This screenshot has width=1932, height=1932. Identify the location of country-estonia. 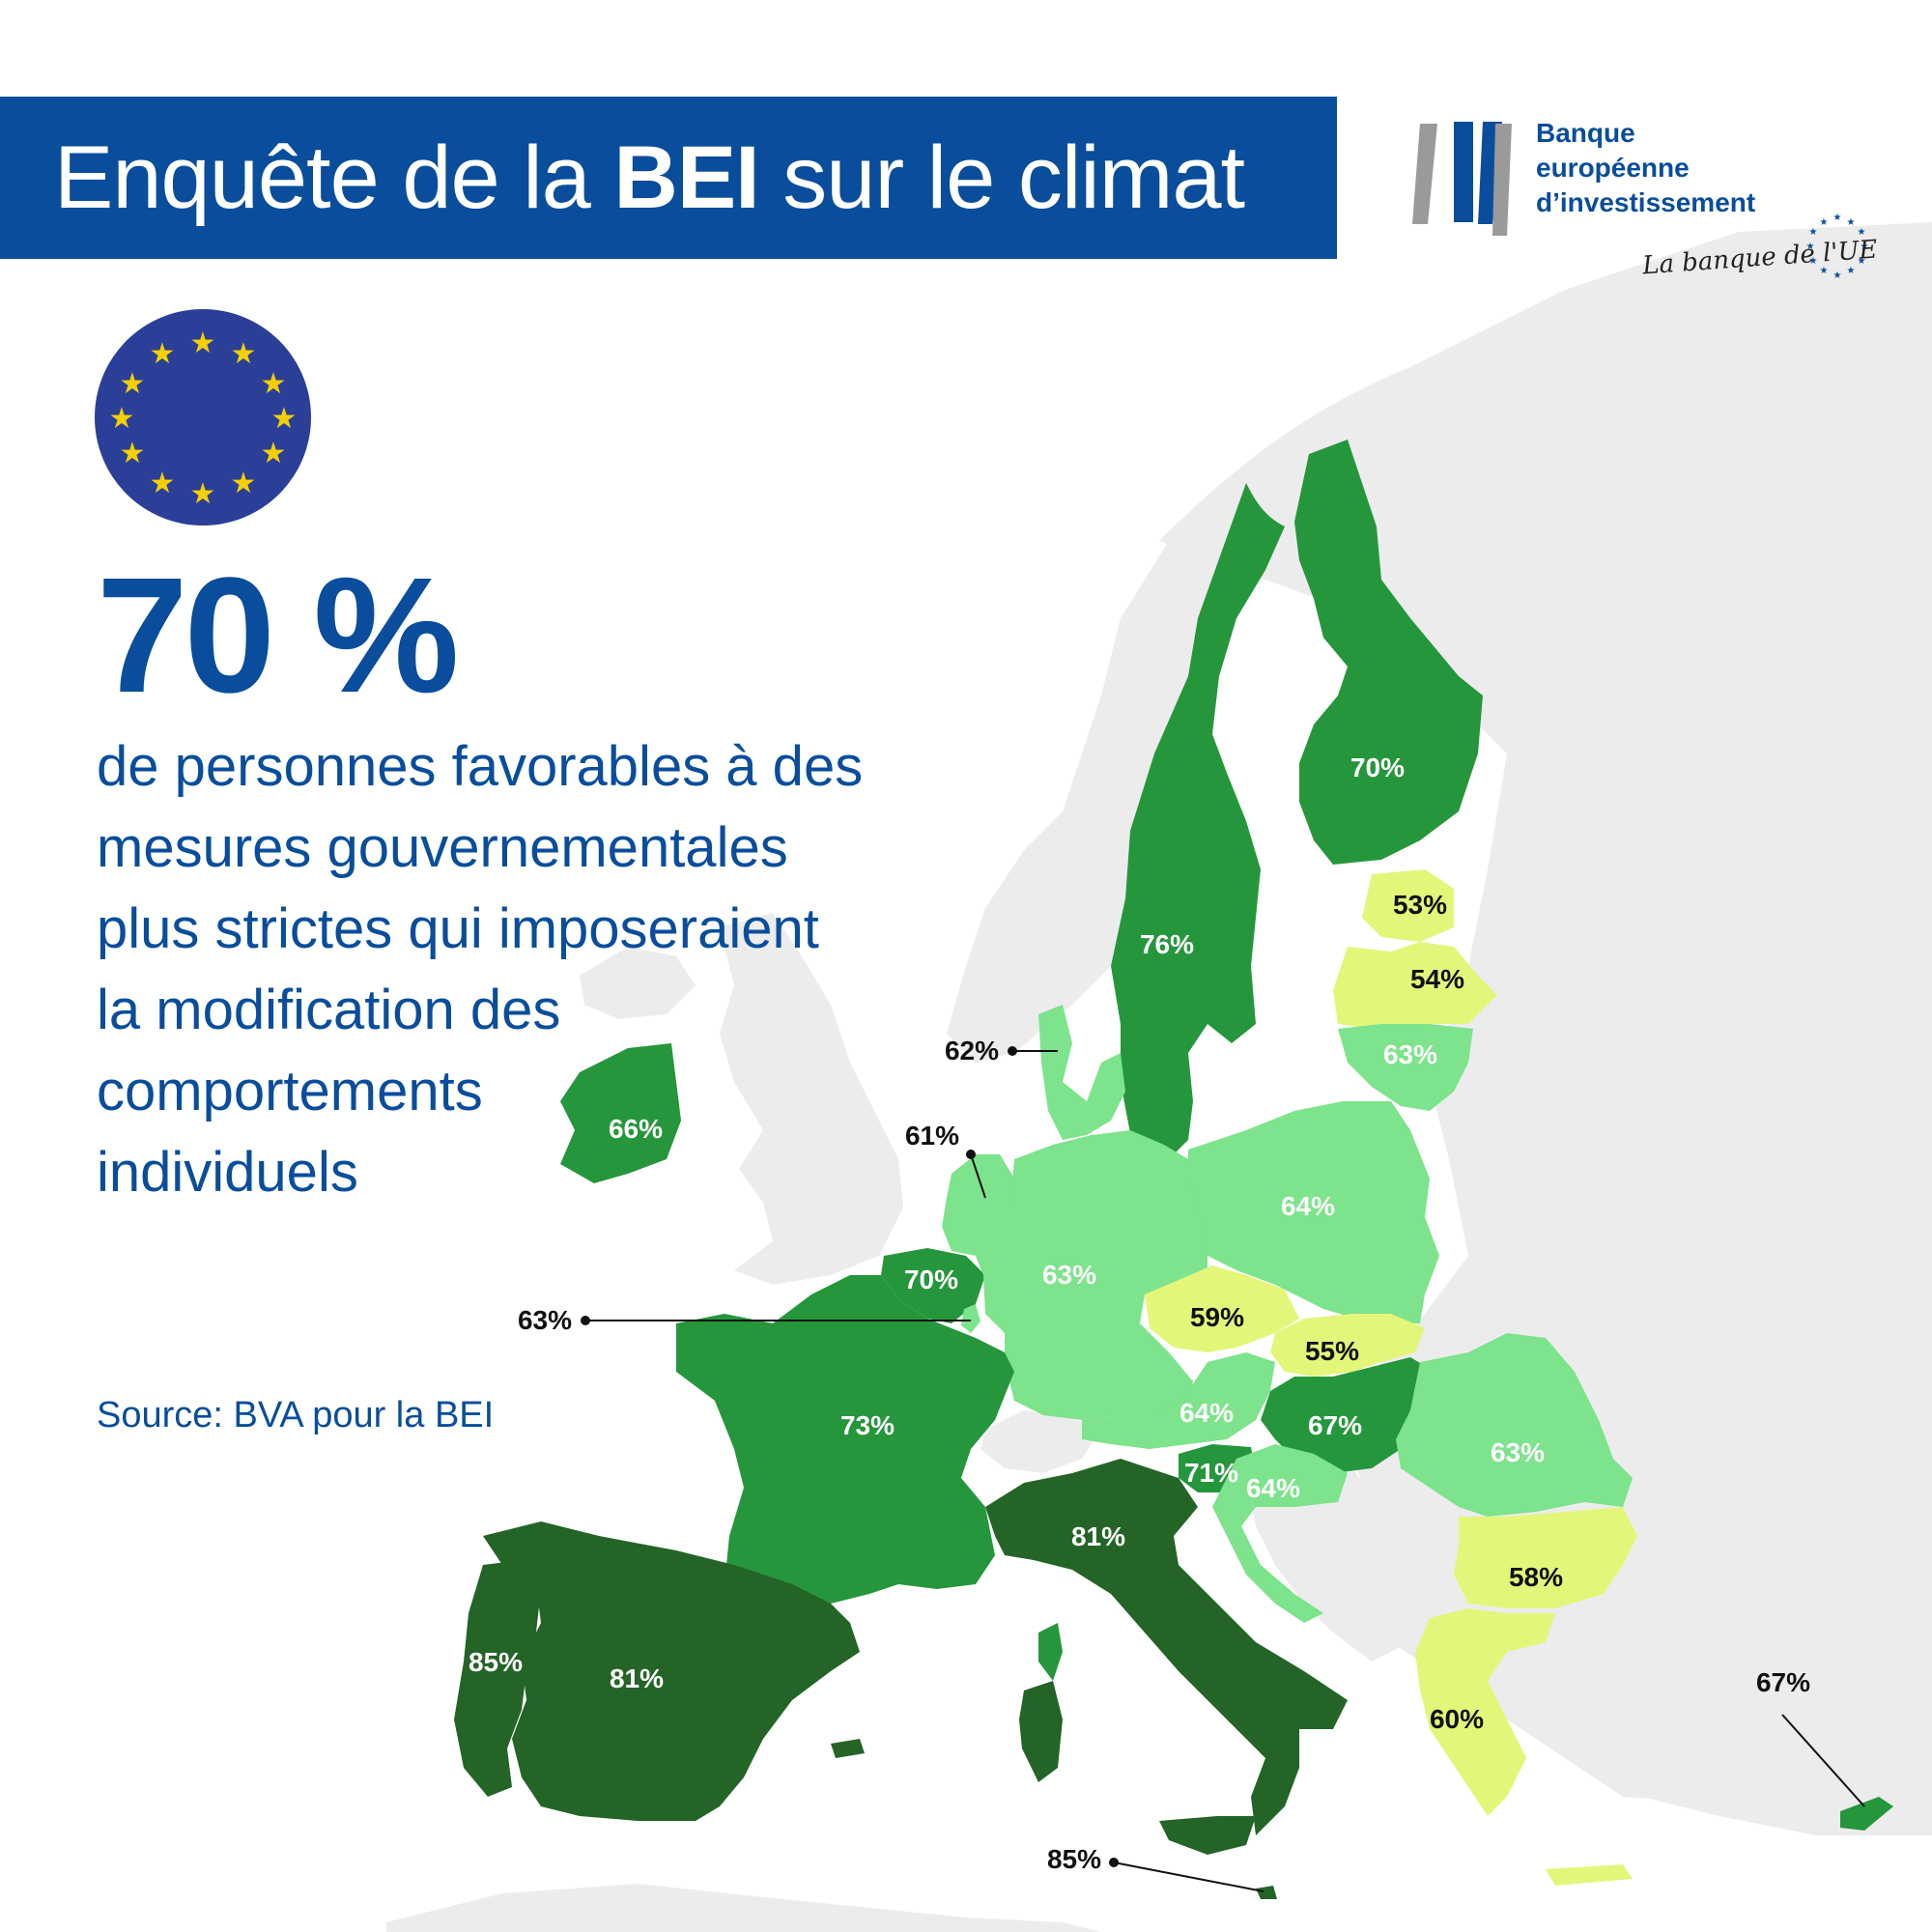
(1408, 905).